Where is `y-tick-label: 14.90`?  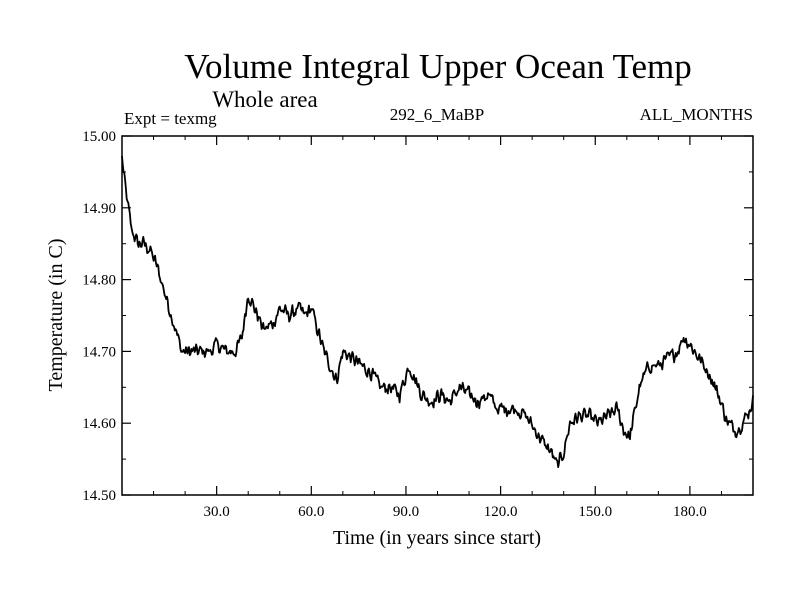
y-tick-label: 14.90 is located at coordinates (99, 209).